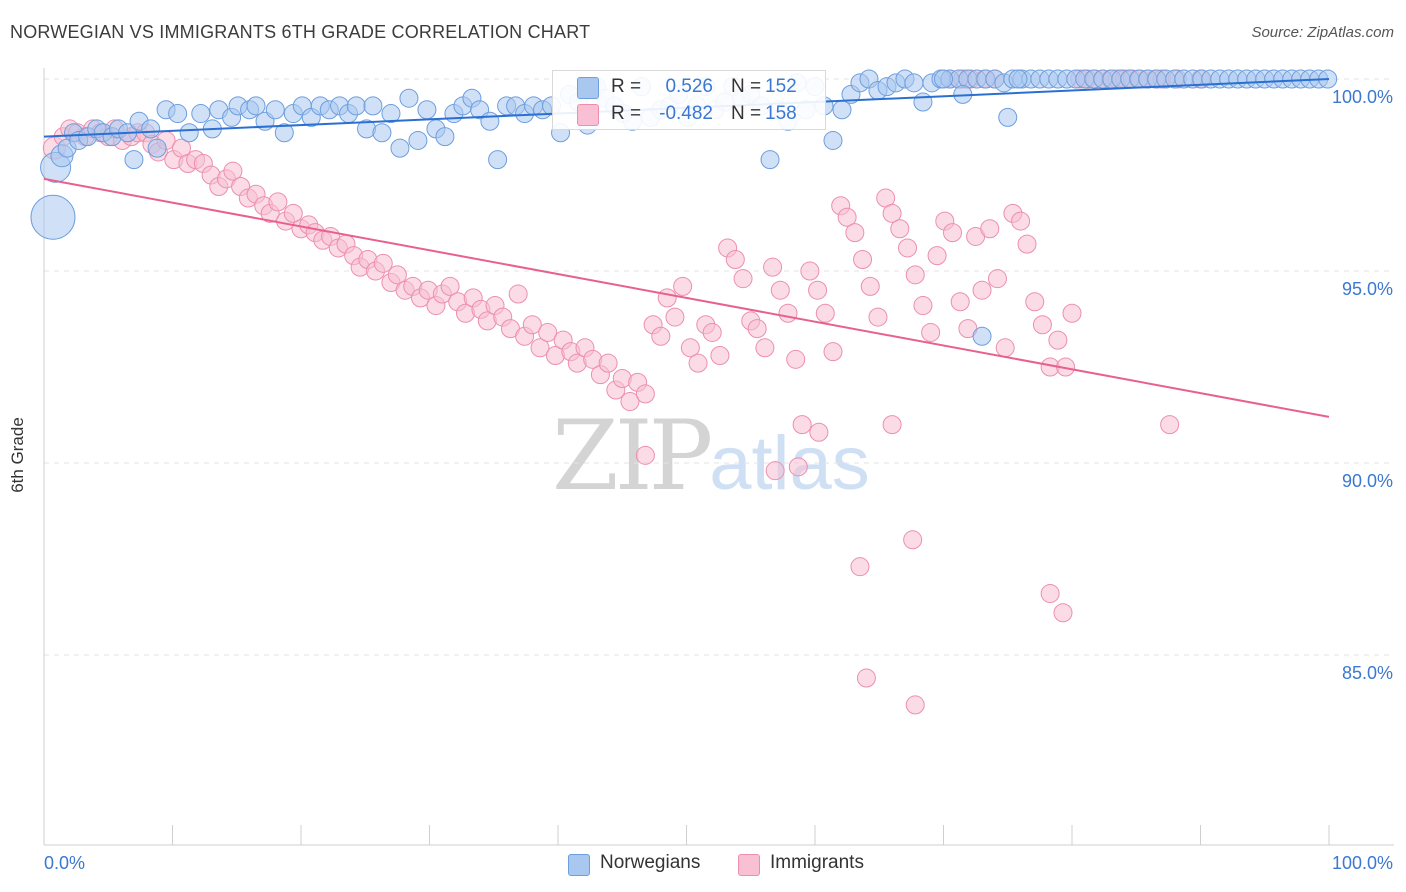  I want to click on legend-row-immigrants: R = -0.482 N = 158, so click(689, 114).